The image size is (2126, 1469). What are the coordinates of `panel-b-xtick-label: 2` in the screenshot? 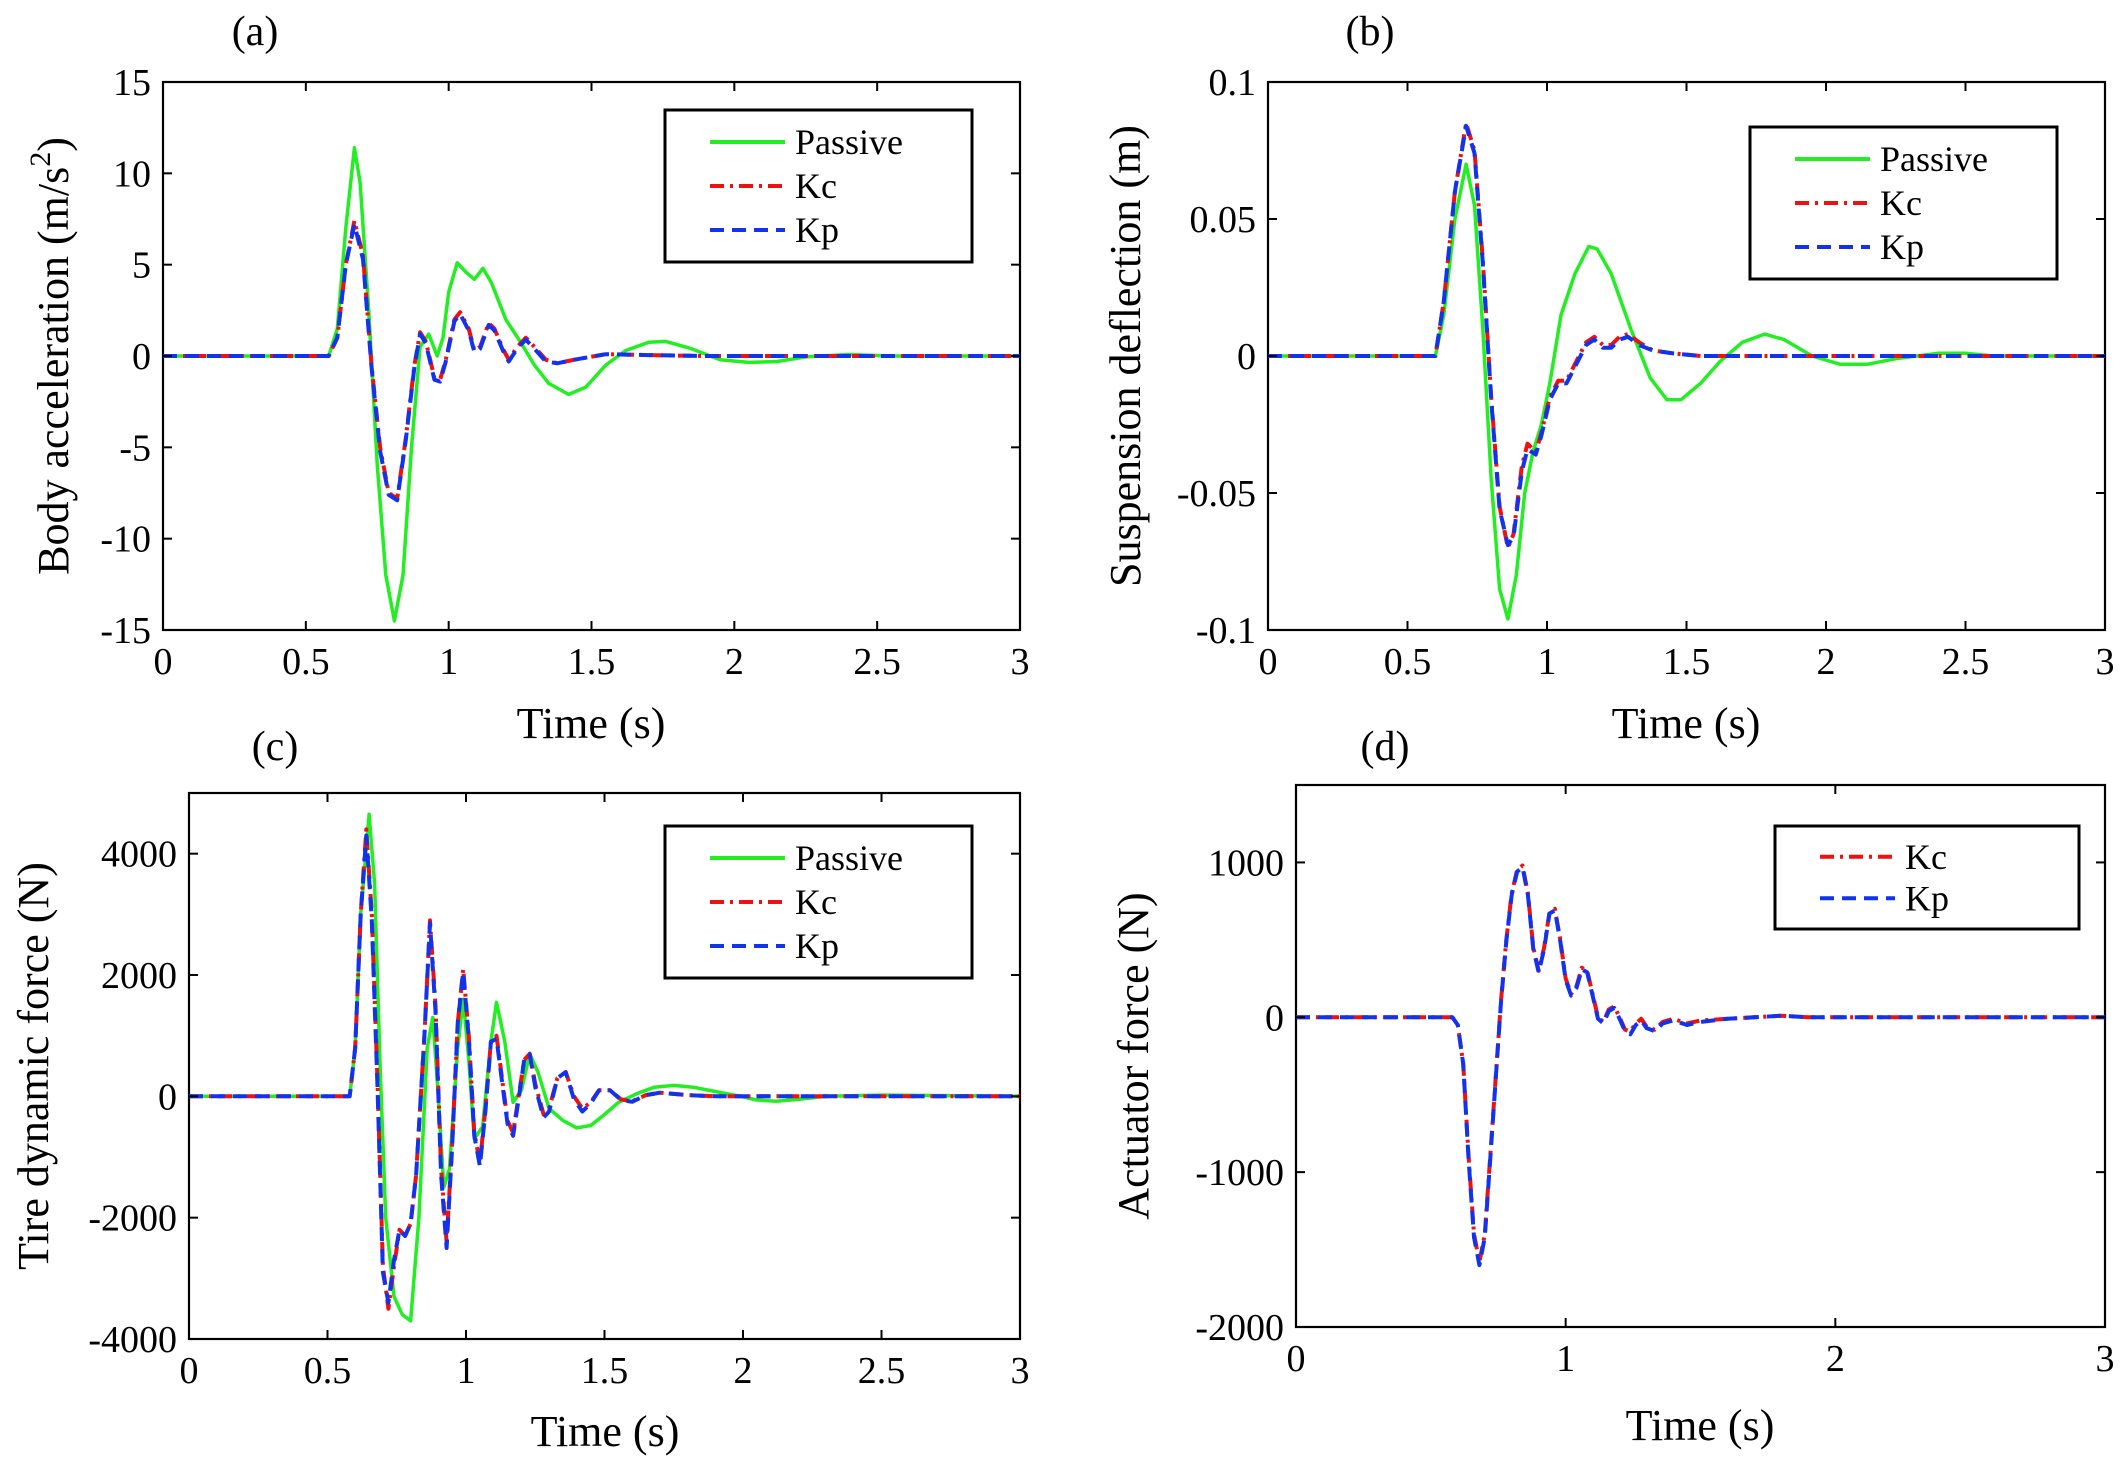 It's located at (1826, 662).